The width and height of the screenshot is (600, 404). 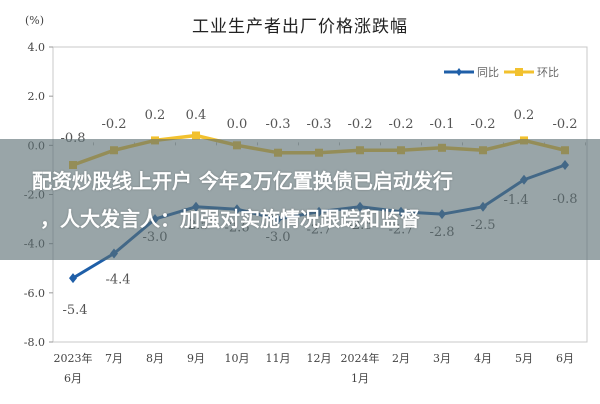 What do you see at coordinates (35, 20) in the screenshot?
I see `y-axis-unit: (%)` at bounding box center [35, 20].